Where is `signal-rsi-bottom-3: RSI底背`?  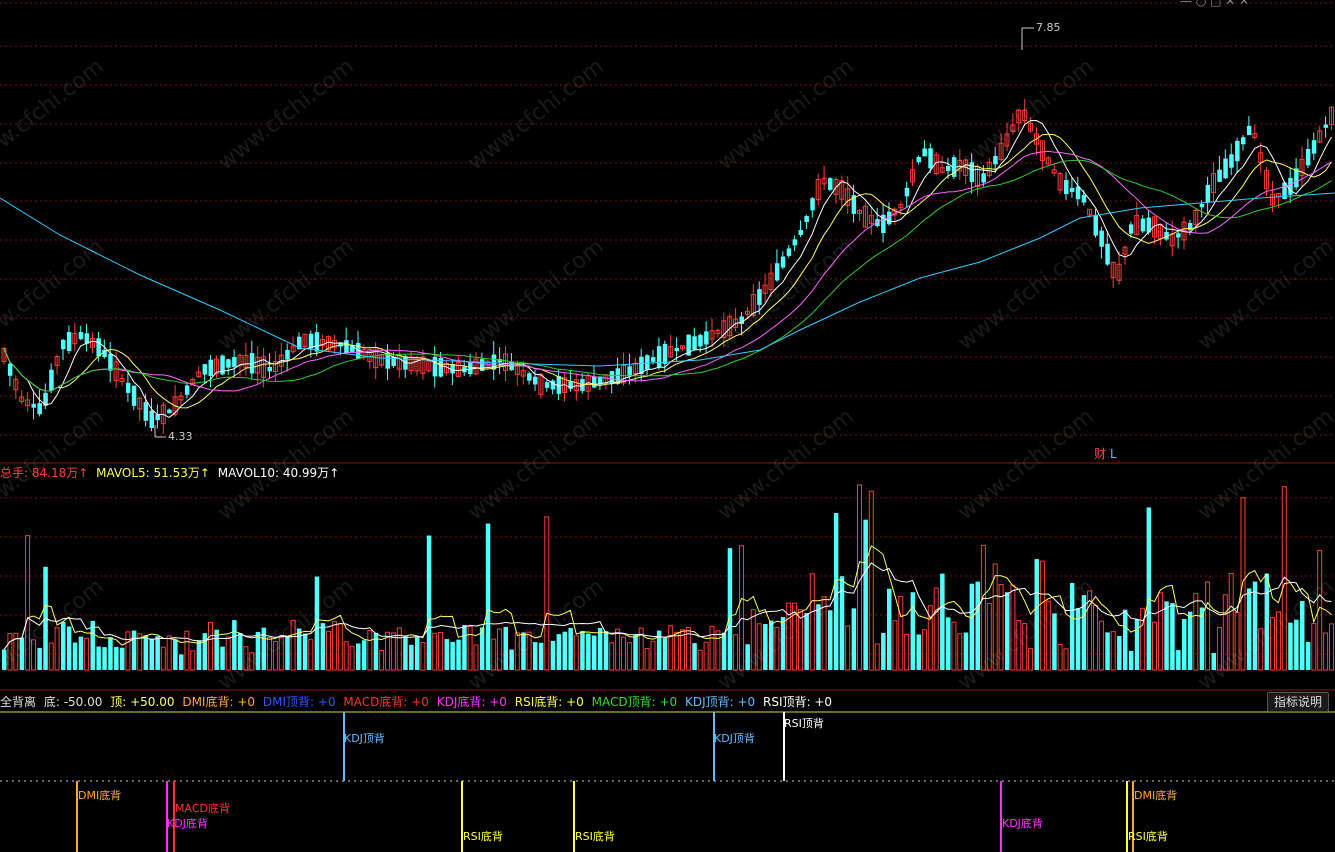
signal-rsi-bottom-3: RSI底背 is located at coordinates (1148, 836).